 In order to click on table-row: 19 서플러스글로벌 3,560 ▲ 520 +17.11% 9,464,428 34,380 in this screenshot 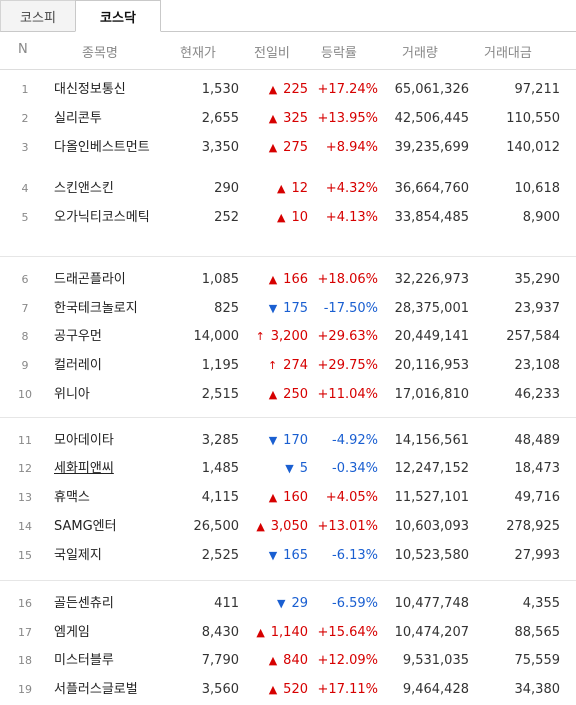, I will do `click(288, 690)`.